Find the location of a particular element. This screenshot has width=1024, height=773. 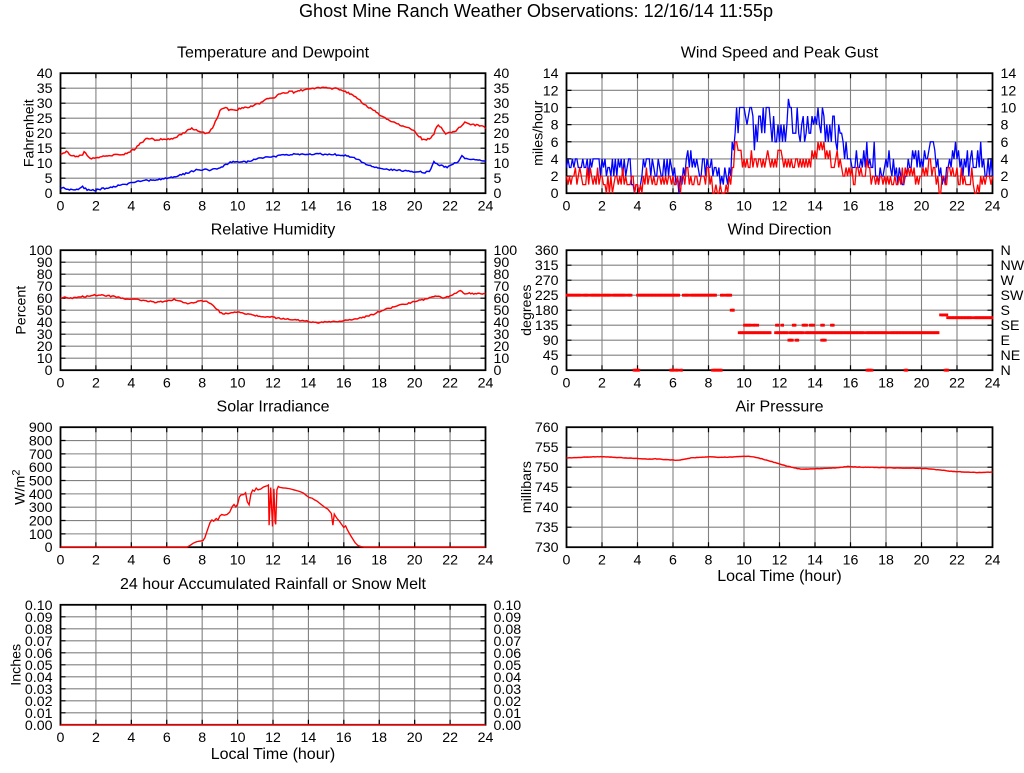

svg-text: 745 is located at coordinates (547, 488).